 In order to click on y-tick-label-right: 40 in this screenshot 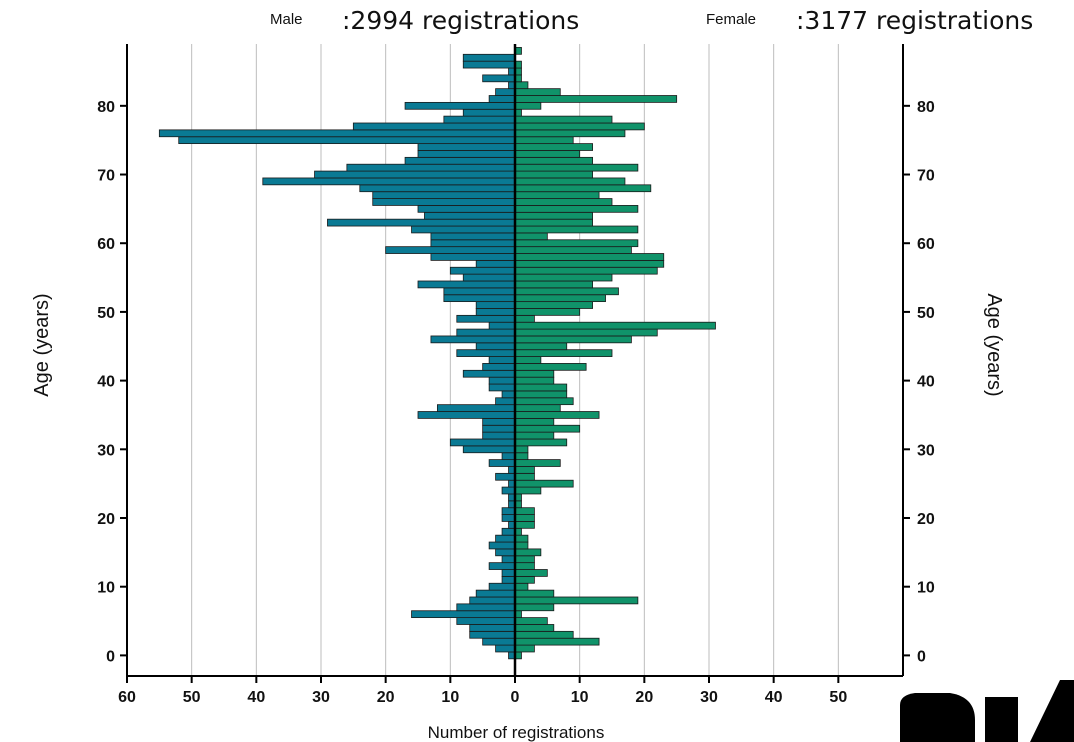, I will do `click(926, 382)`.